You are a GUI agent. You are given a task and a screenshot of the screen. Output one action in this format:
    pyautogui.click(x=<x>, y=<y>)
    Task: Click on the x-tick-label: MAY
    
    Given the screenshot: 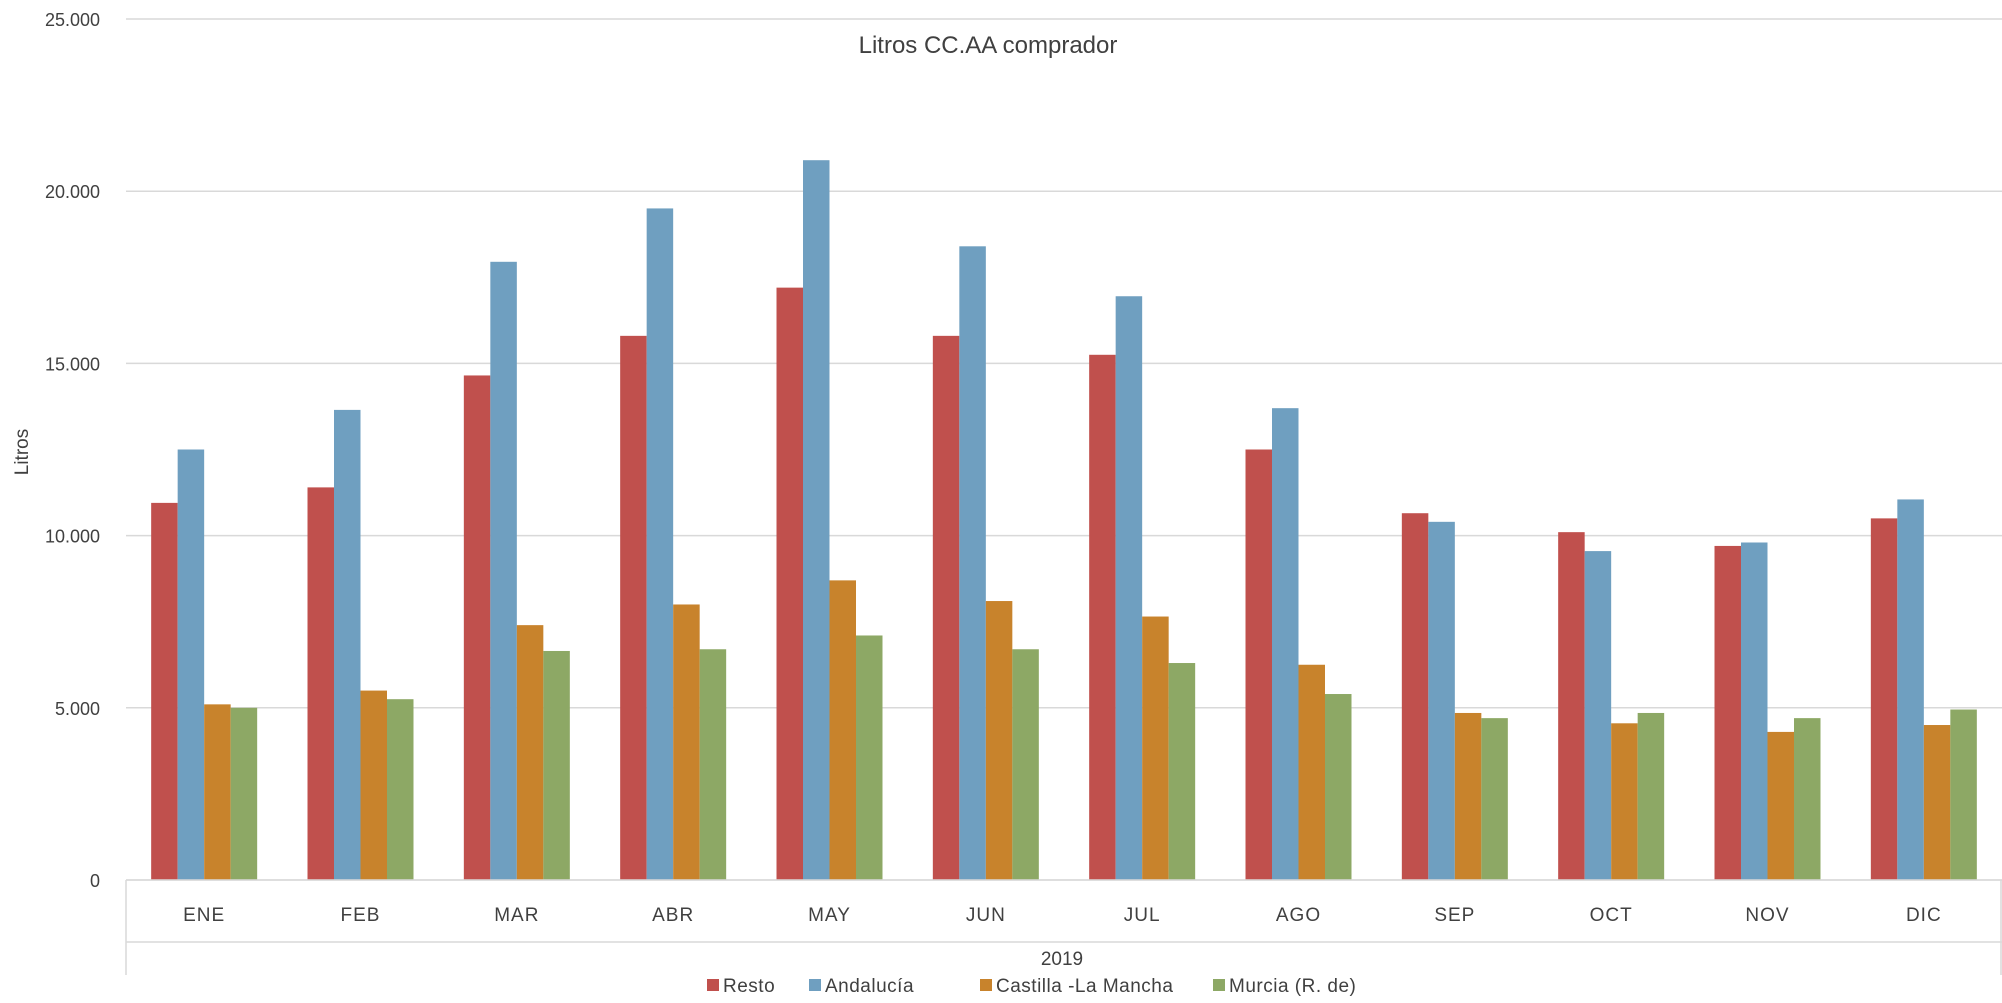 What is the action you would take?
    pyautogui.click(x=829, y=915)
    